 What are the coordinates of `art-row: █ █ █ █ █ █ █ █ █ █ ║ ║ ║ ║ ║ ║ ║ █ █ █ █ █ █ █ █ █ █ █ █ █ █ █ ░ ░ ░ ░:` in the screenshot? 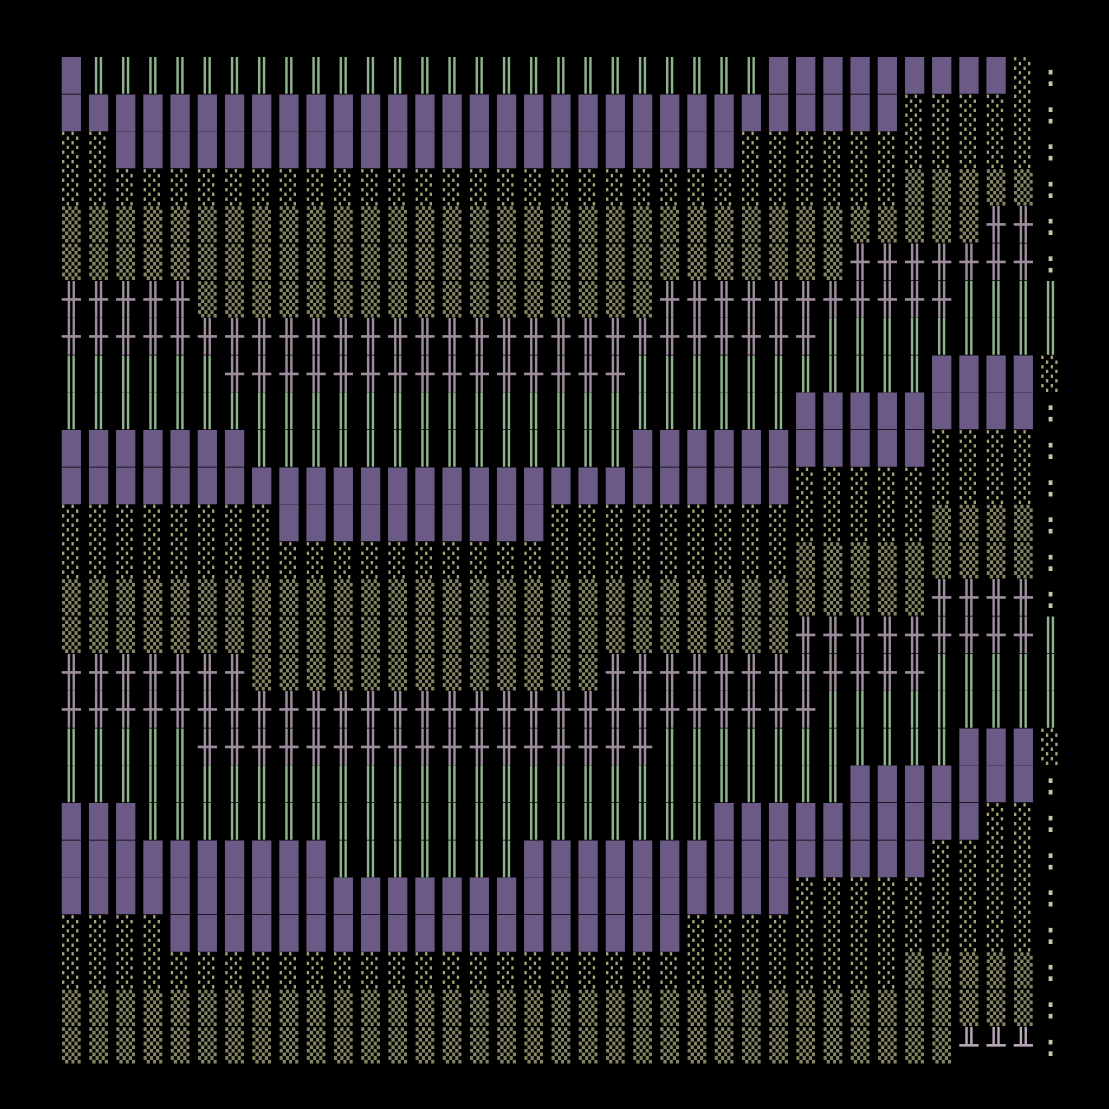 It's located at (560, 858).